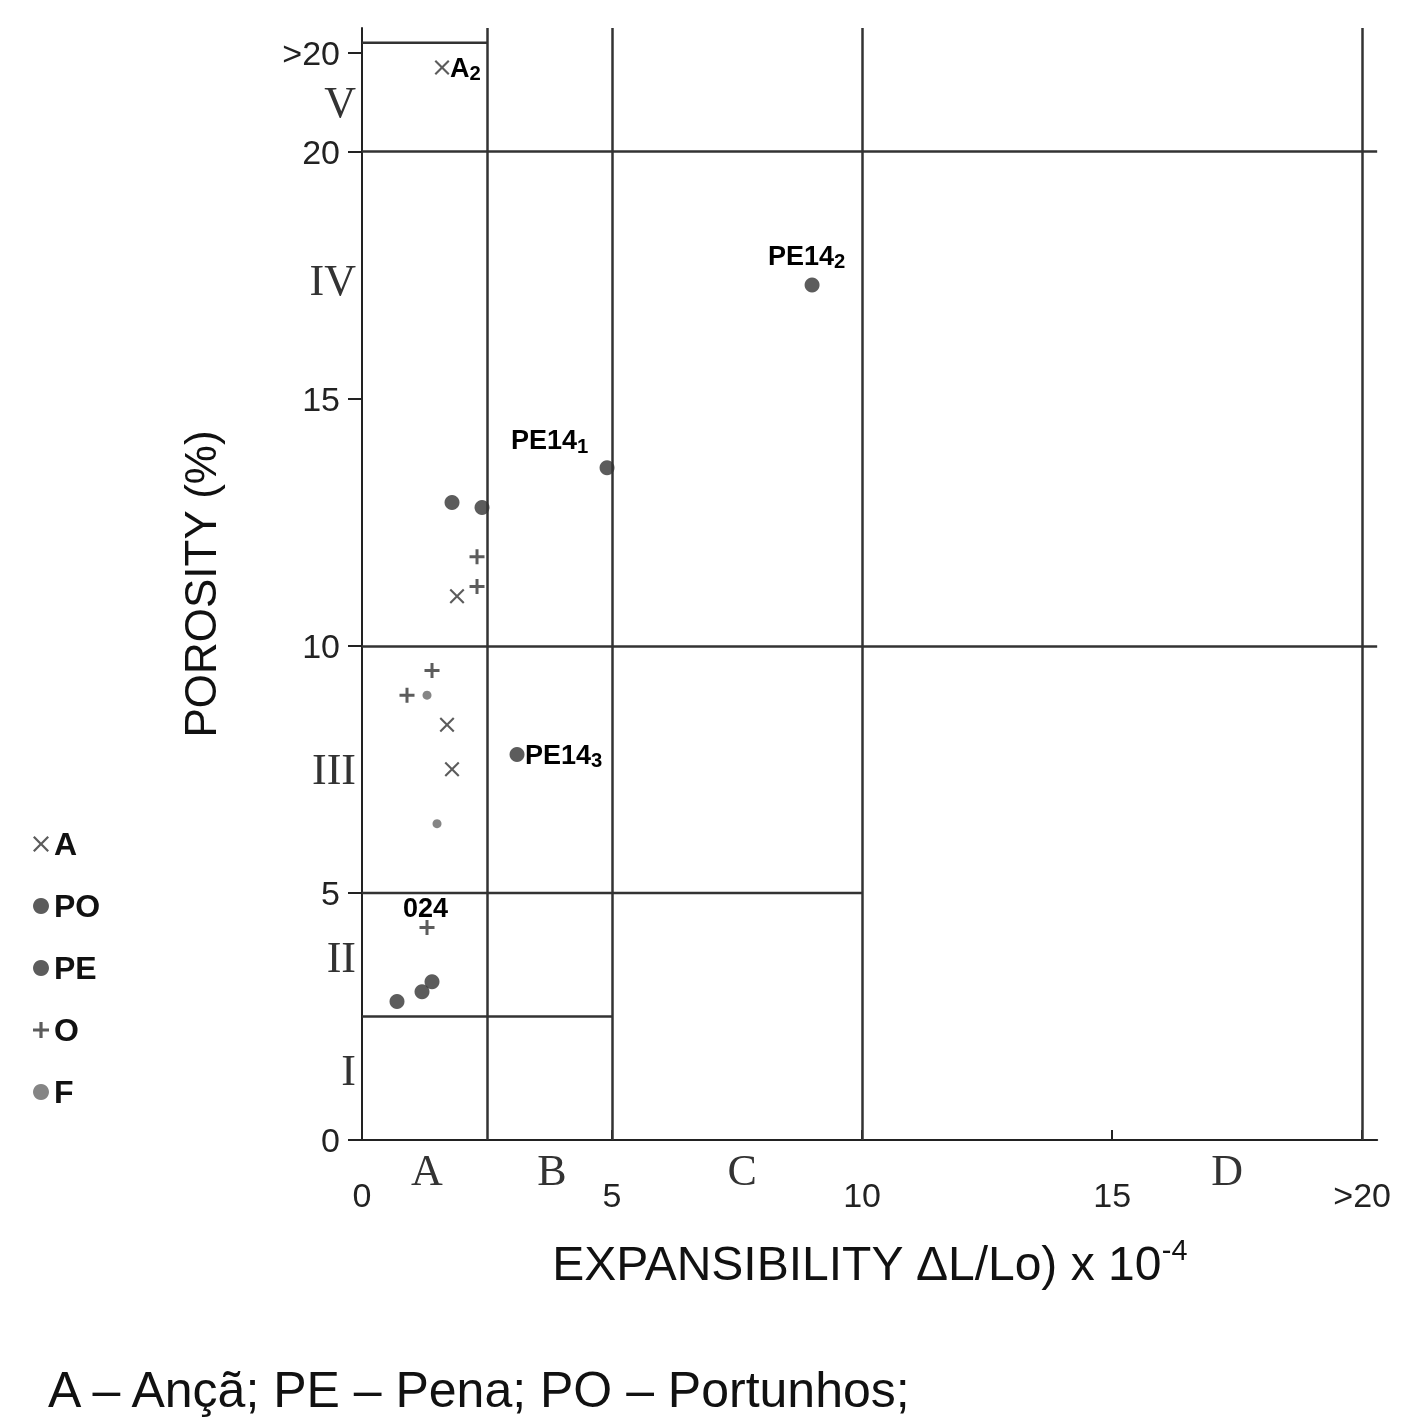 This screenshot has height=1428, width=1402. What do you see at coordinates (479, 1390) in the screenshot?
I see `text: A – Ançã; PE – Pena; PO – Portunhos;` at bounding box center [479, 1390].